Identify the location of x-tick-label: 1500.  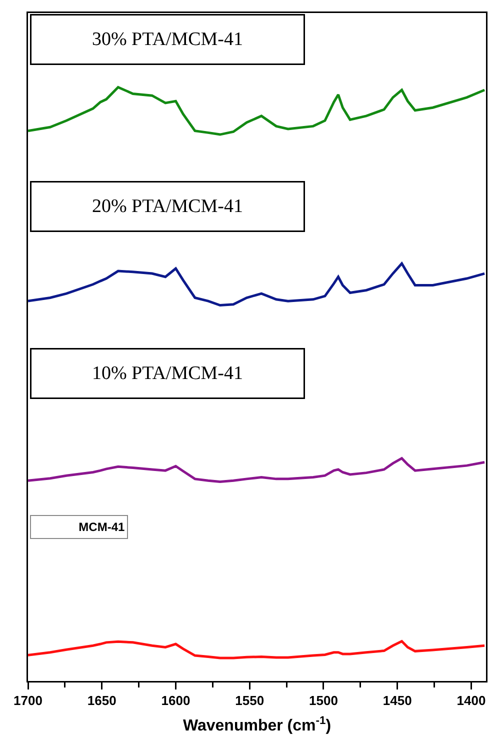
(323, 700).